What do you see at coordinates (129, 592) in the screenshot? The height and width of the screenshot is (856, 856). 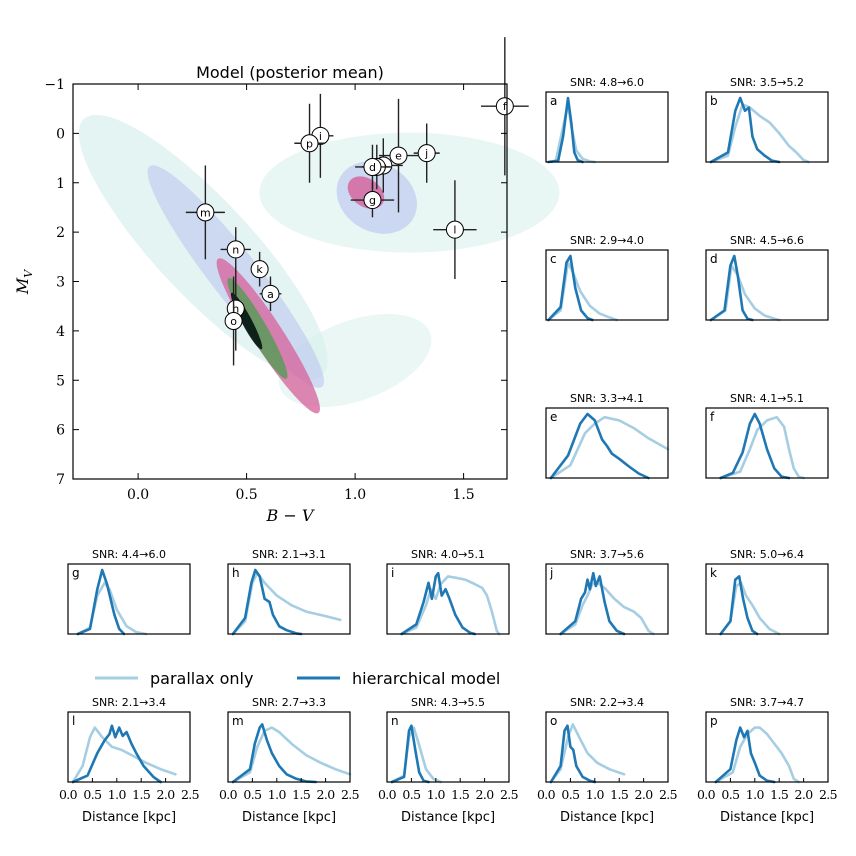 I see `panel-g: SNR: 4.4→6.0 g` at bounding box center [129, 592].